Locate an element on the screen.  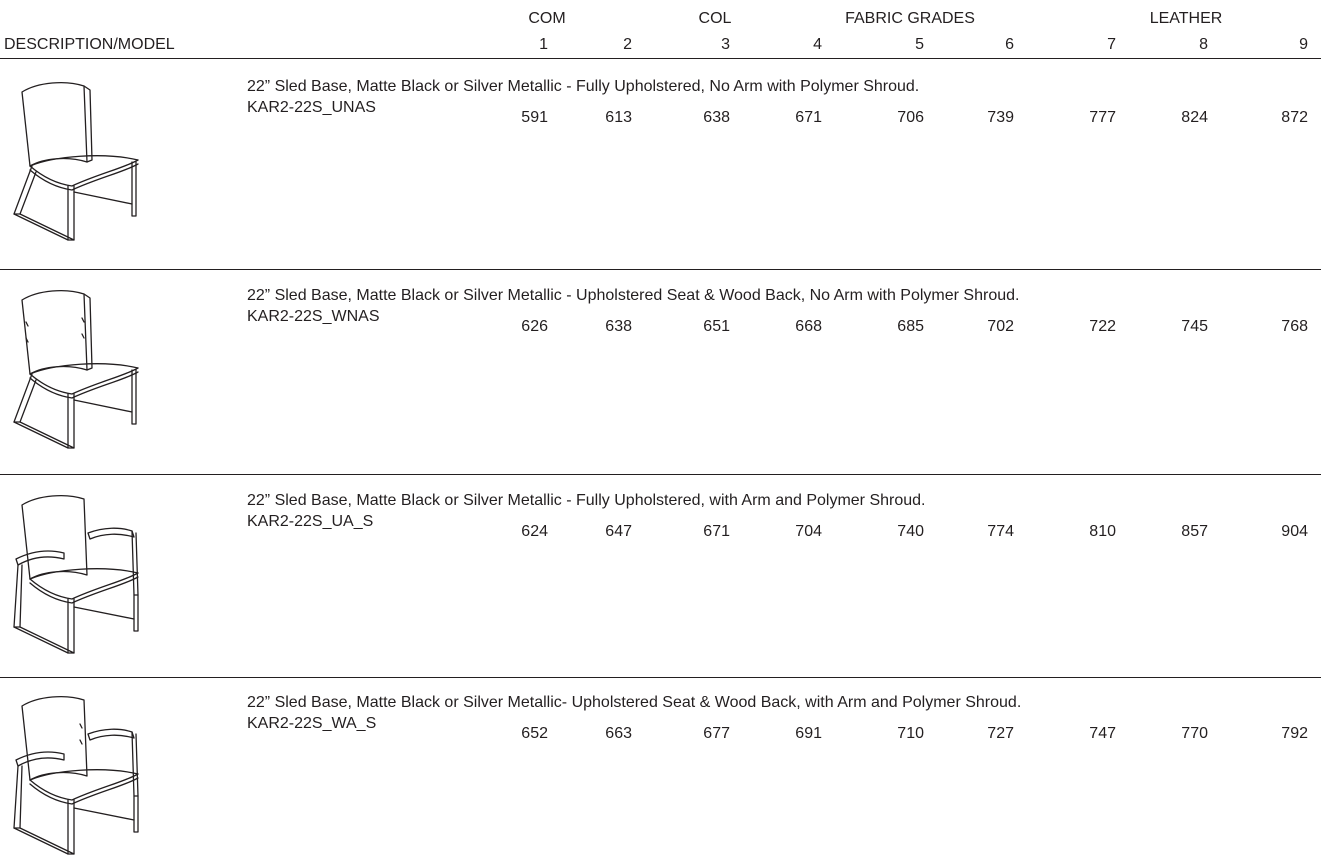
price-cell: 691 is located at coordinates (808, 733).